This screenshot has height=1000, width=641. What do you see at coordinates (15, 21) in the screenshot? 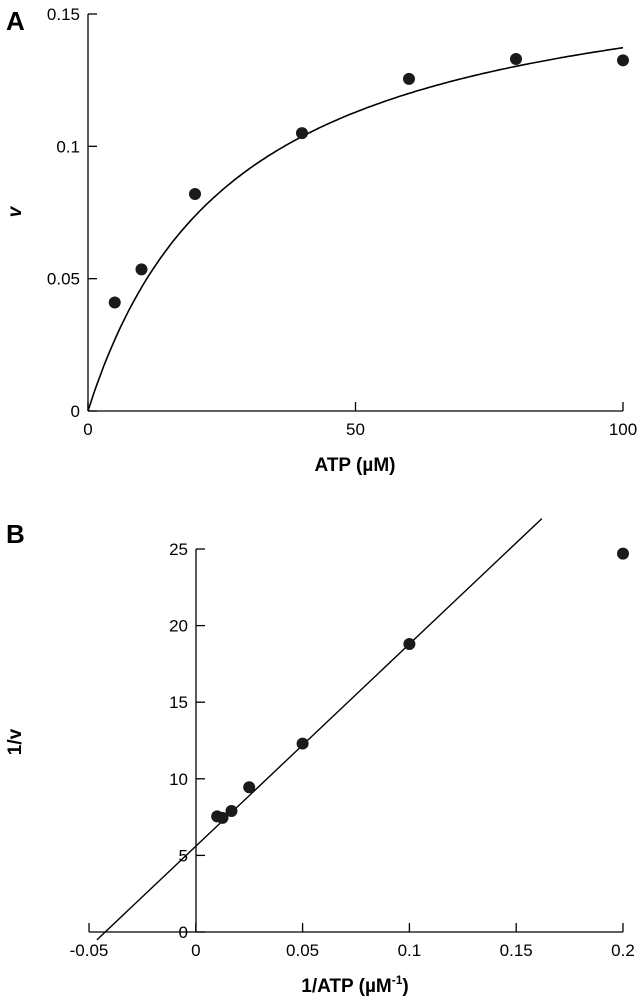
I see `panel-a-label: A` at bounding box center [15, 21].